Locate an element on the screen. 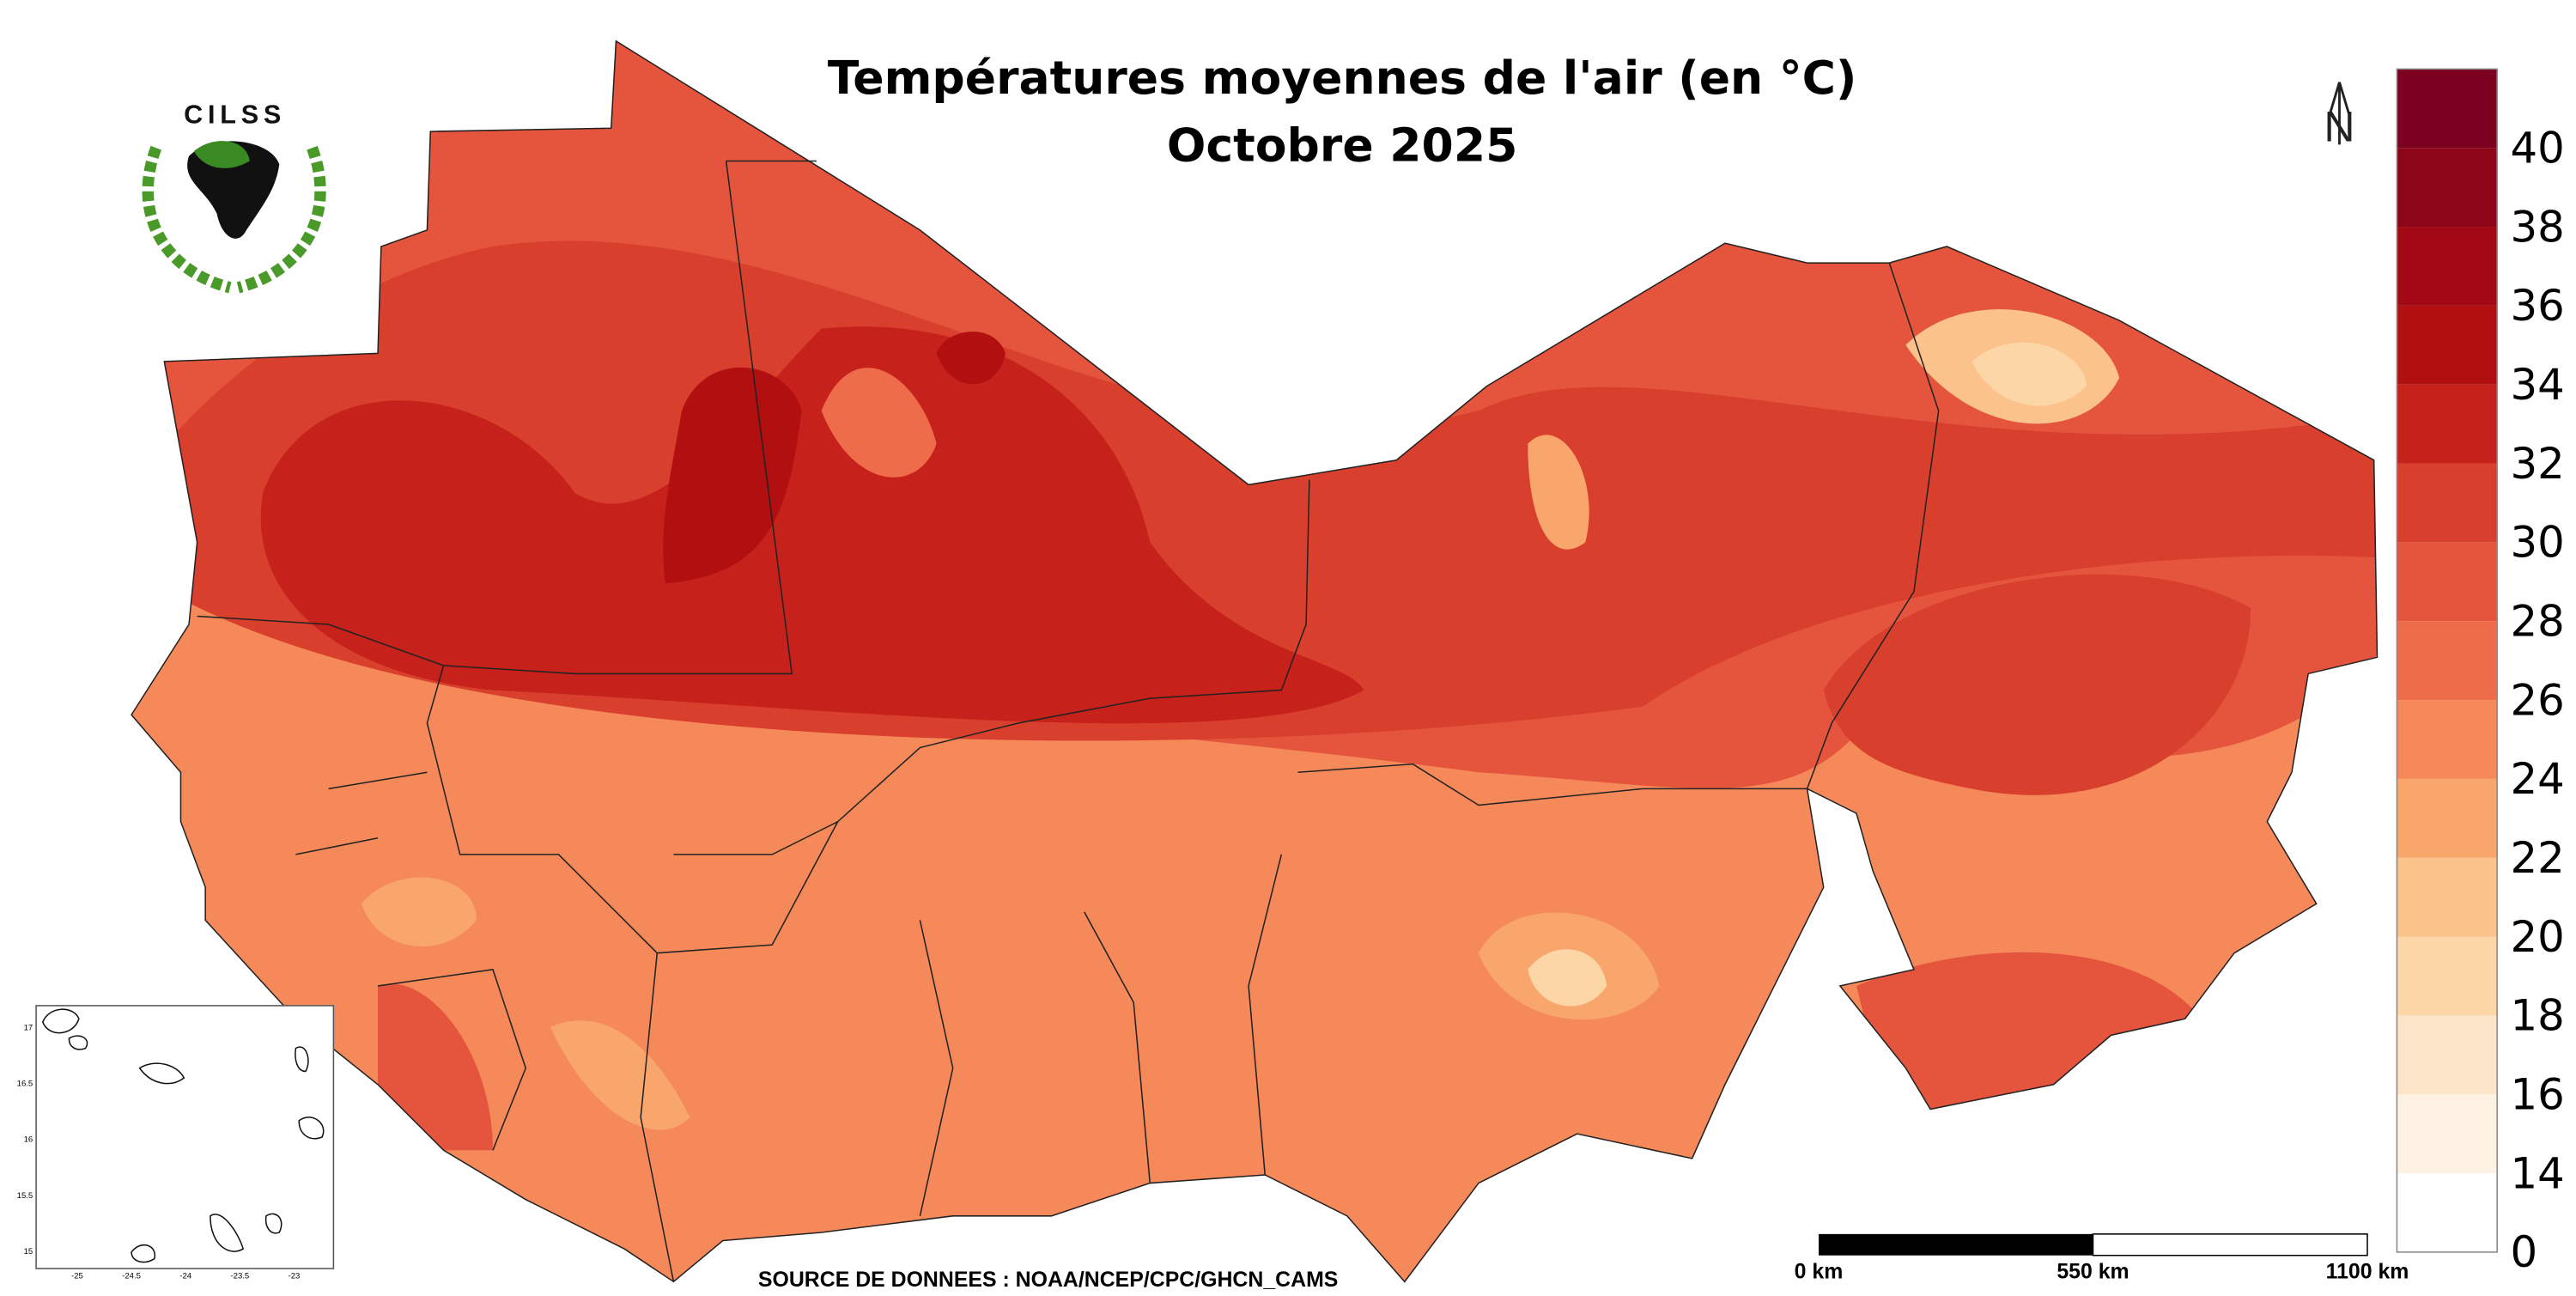  legend-label: 32 is located at coordinates (2537, 464).